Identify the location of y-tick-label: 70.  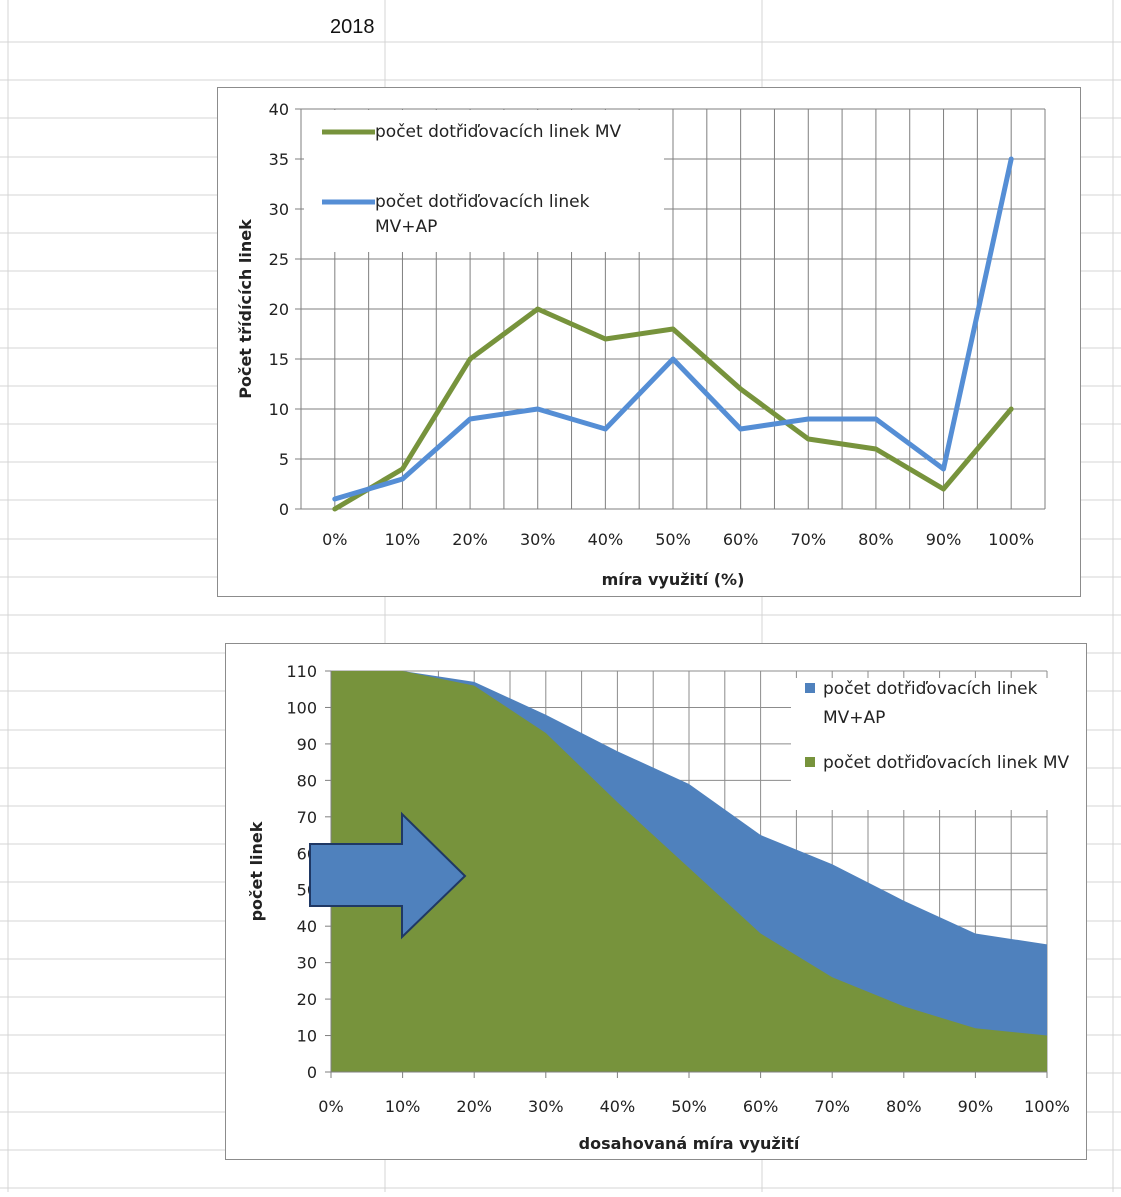
(307, 817).